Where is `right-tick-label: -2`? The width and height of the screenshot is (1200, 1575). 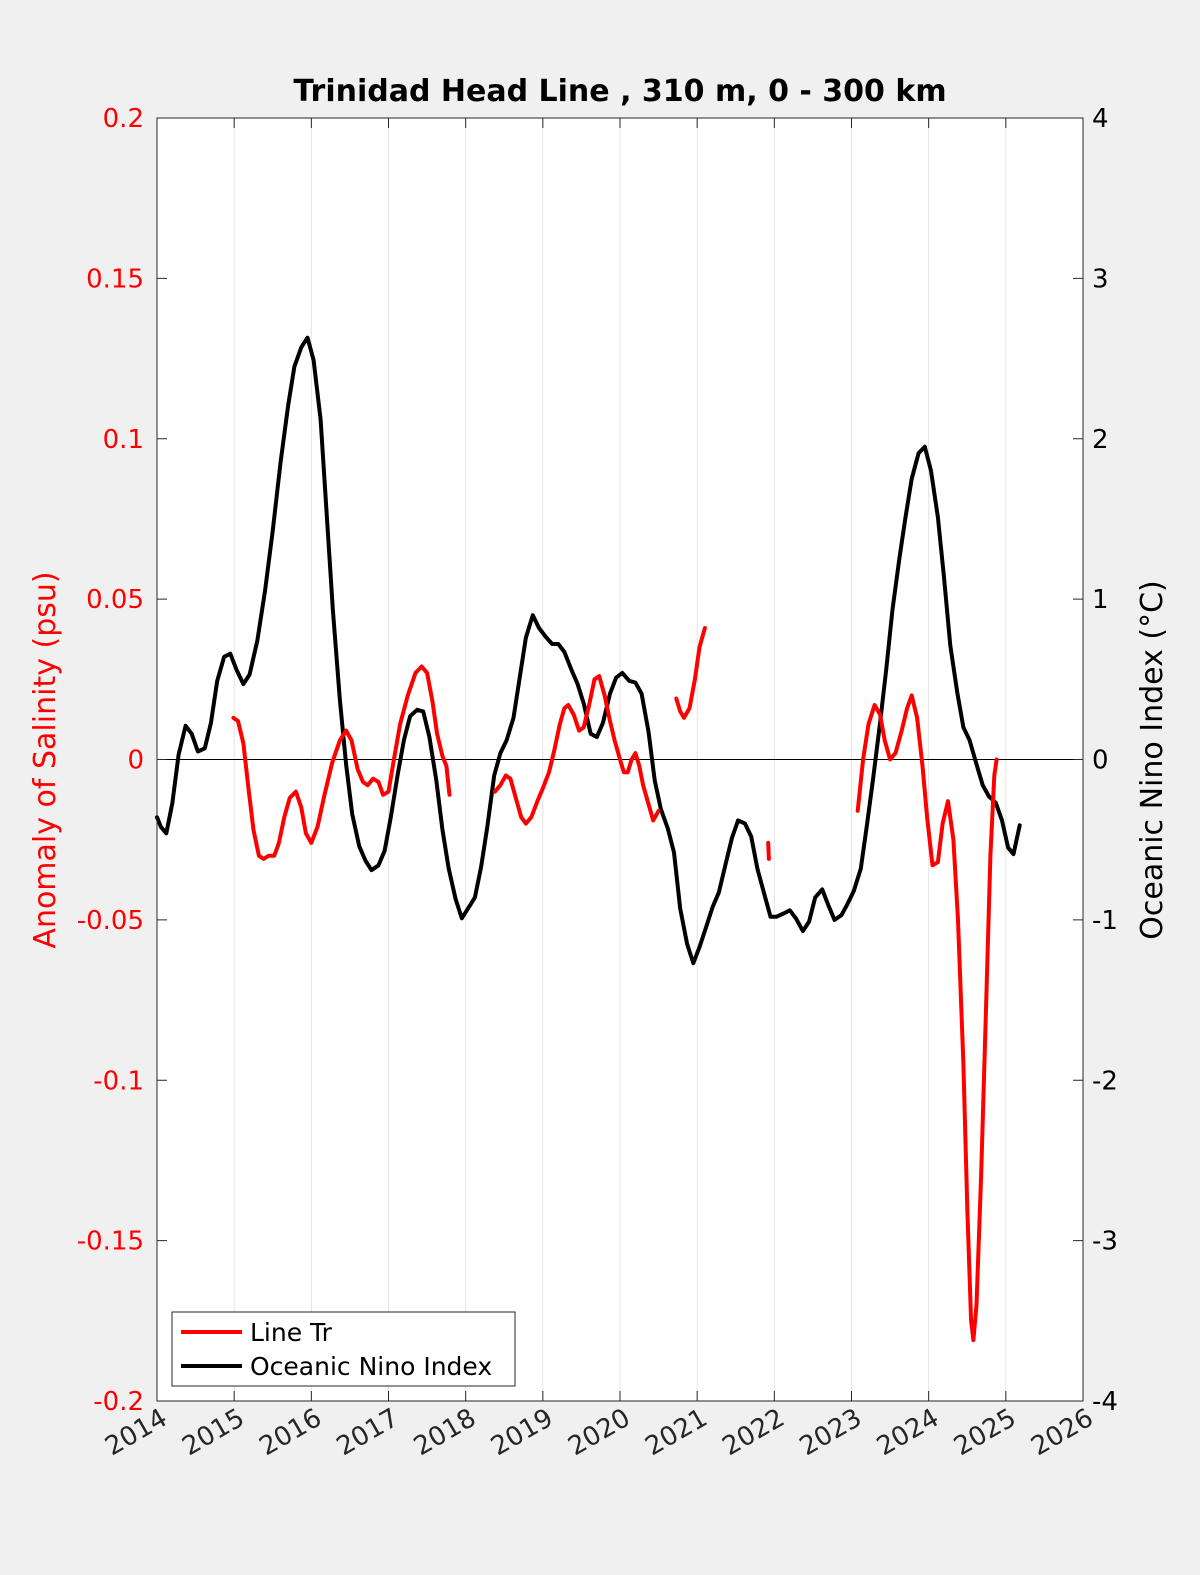
right-tick-label: -2 is located at coordinates (1105, 1081).